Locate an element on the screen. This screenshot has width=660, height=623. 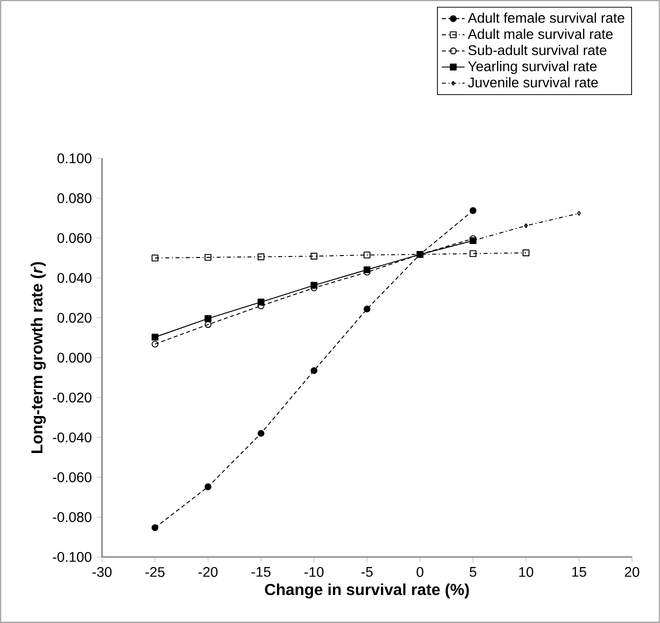
x-tick-label: -15 is located at coordinates (261, 572).